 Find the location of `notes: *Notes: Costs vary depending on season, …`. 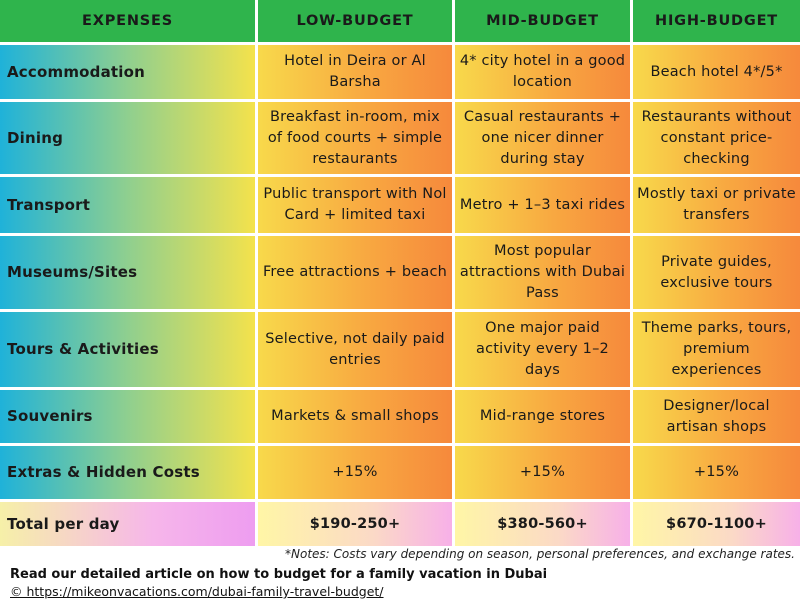

notes: *Notes: Costs vary depending on season, … is located at coordinates (540, 554).